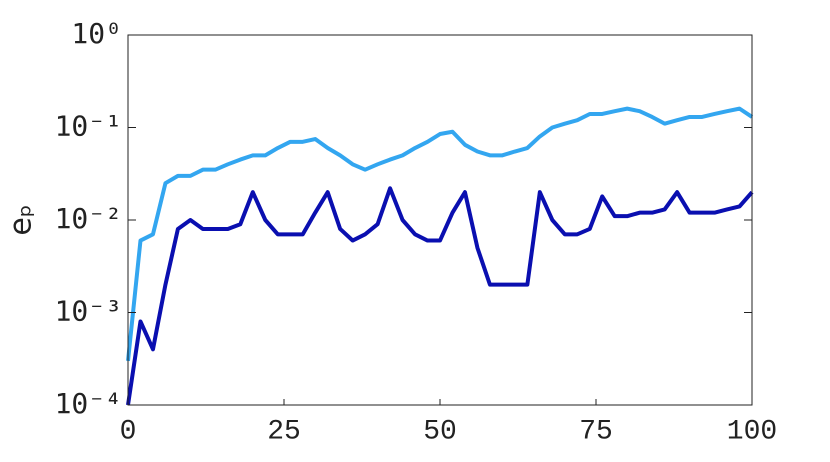 The width and height of the screenshot is (830, 462). What do you see at coordinates (88, 126) in the screenshot?
I see `y-tick-label: 10⁻¹` at bounding box center [88, 126].